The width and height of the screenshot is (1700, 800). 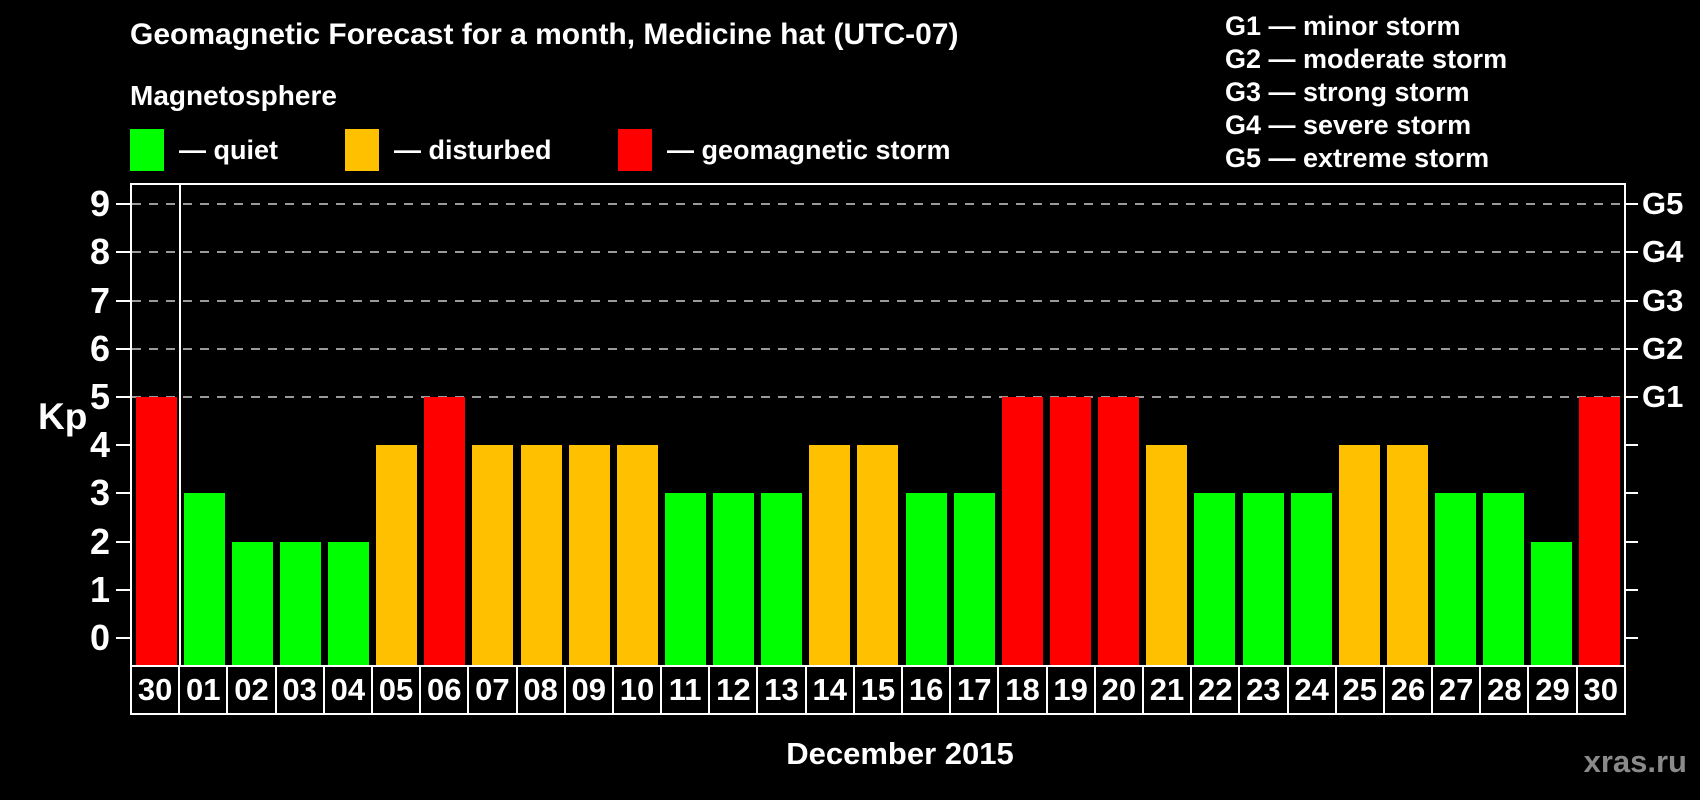 I want to click on y-axis-tick-label: 3, so click(x=99, y=493).